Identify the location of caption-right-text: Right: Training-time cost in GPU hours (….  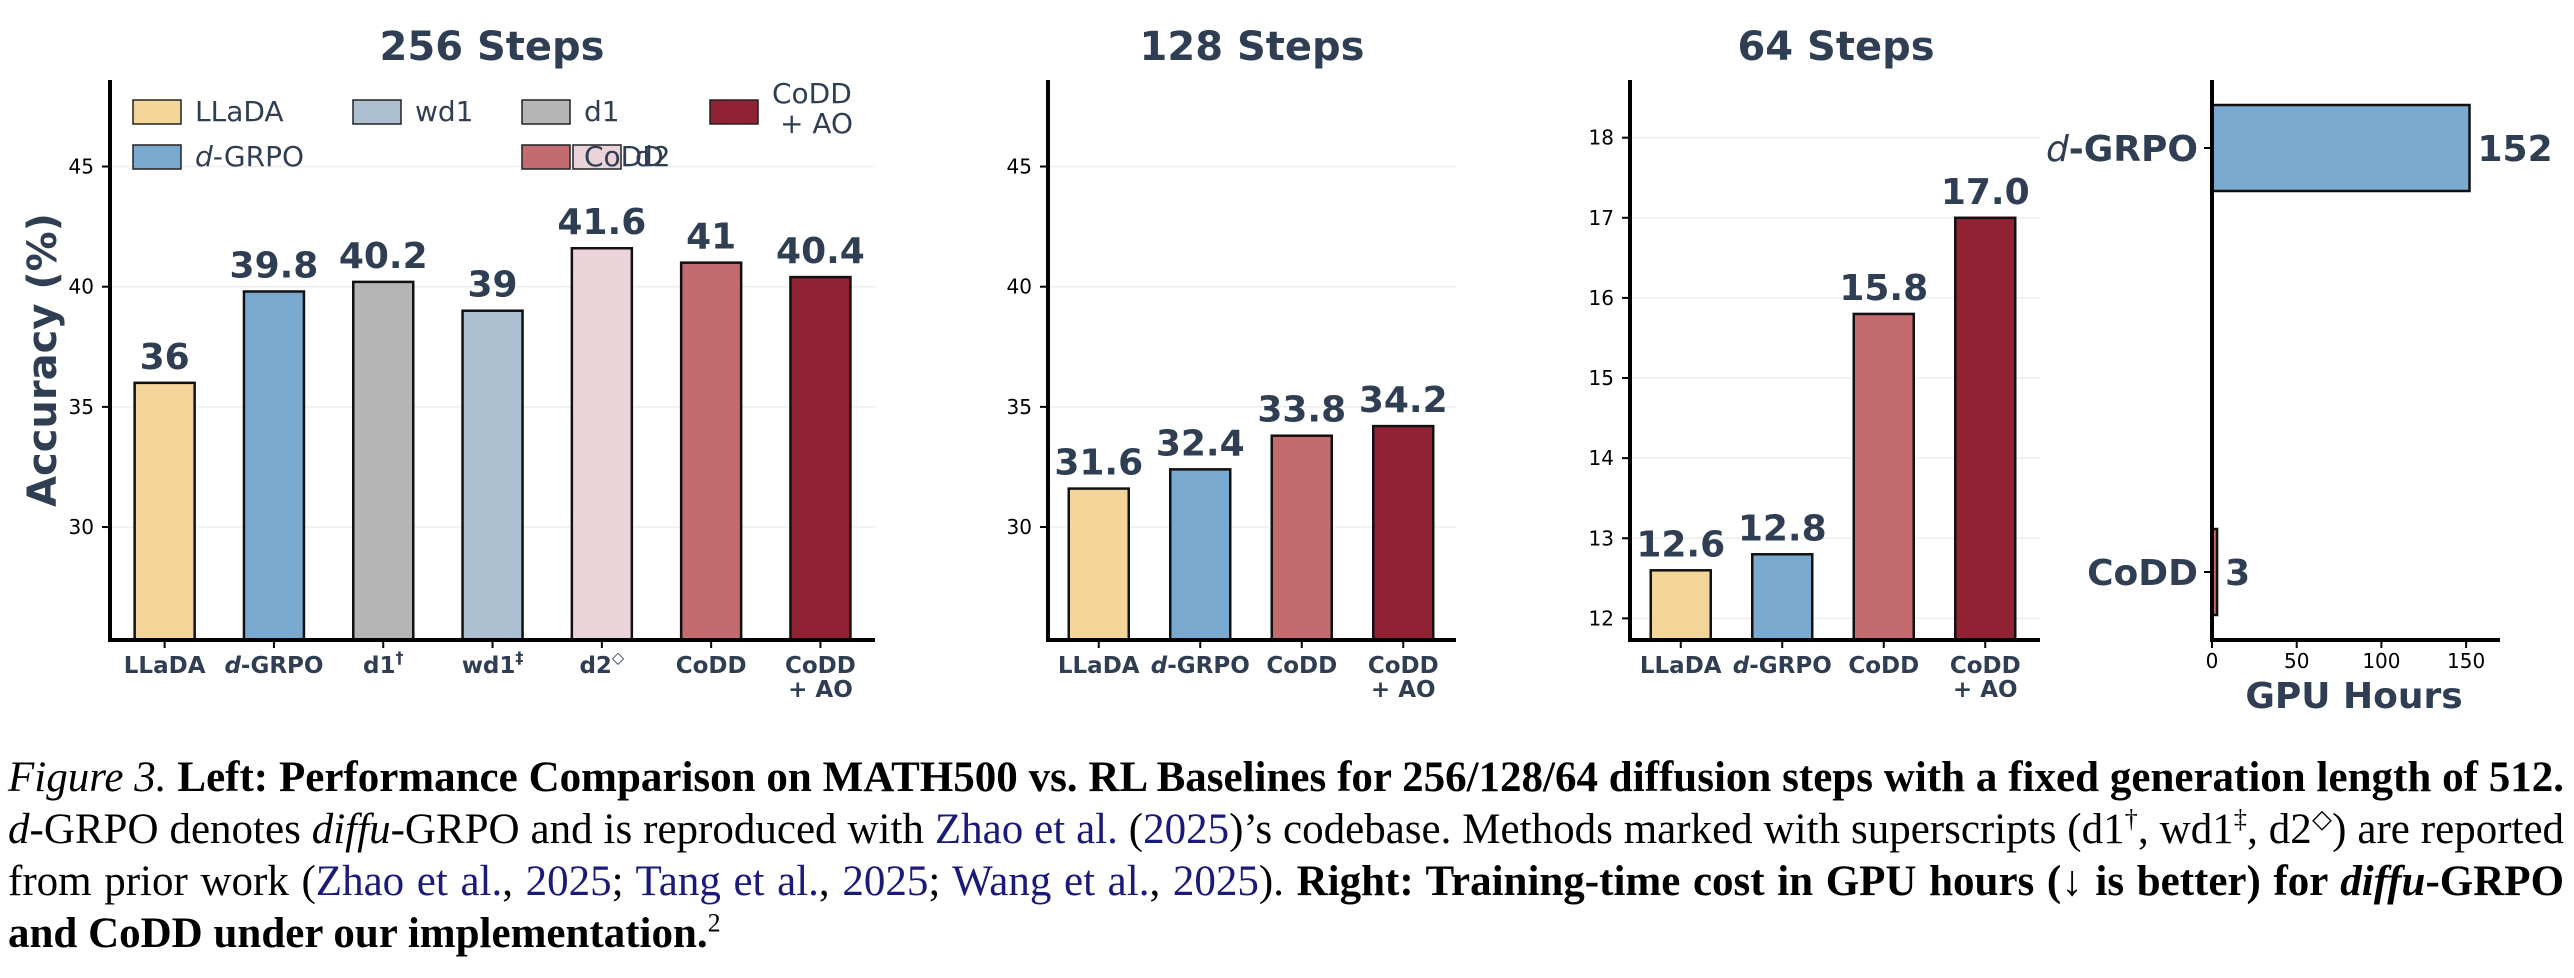
(1812, 881).